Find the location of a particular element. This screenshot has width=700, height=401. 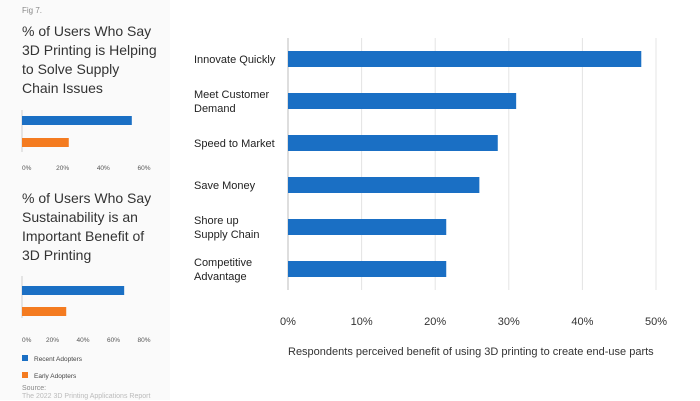

mini-tick-label: 80% is located at coordinates (143, 340).